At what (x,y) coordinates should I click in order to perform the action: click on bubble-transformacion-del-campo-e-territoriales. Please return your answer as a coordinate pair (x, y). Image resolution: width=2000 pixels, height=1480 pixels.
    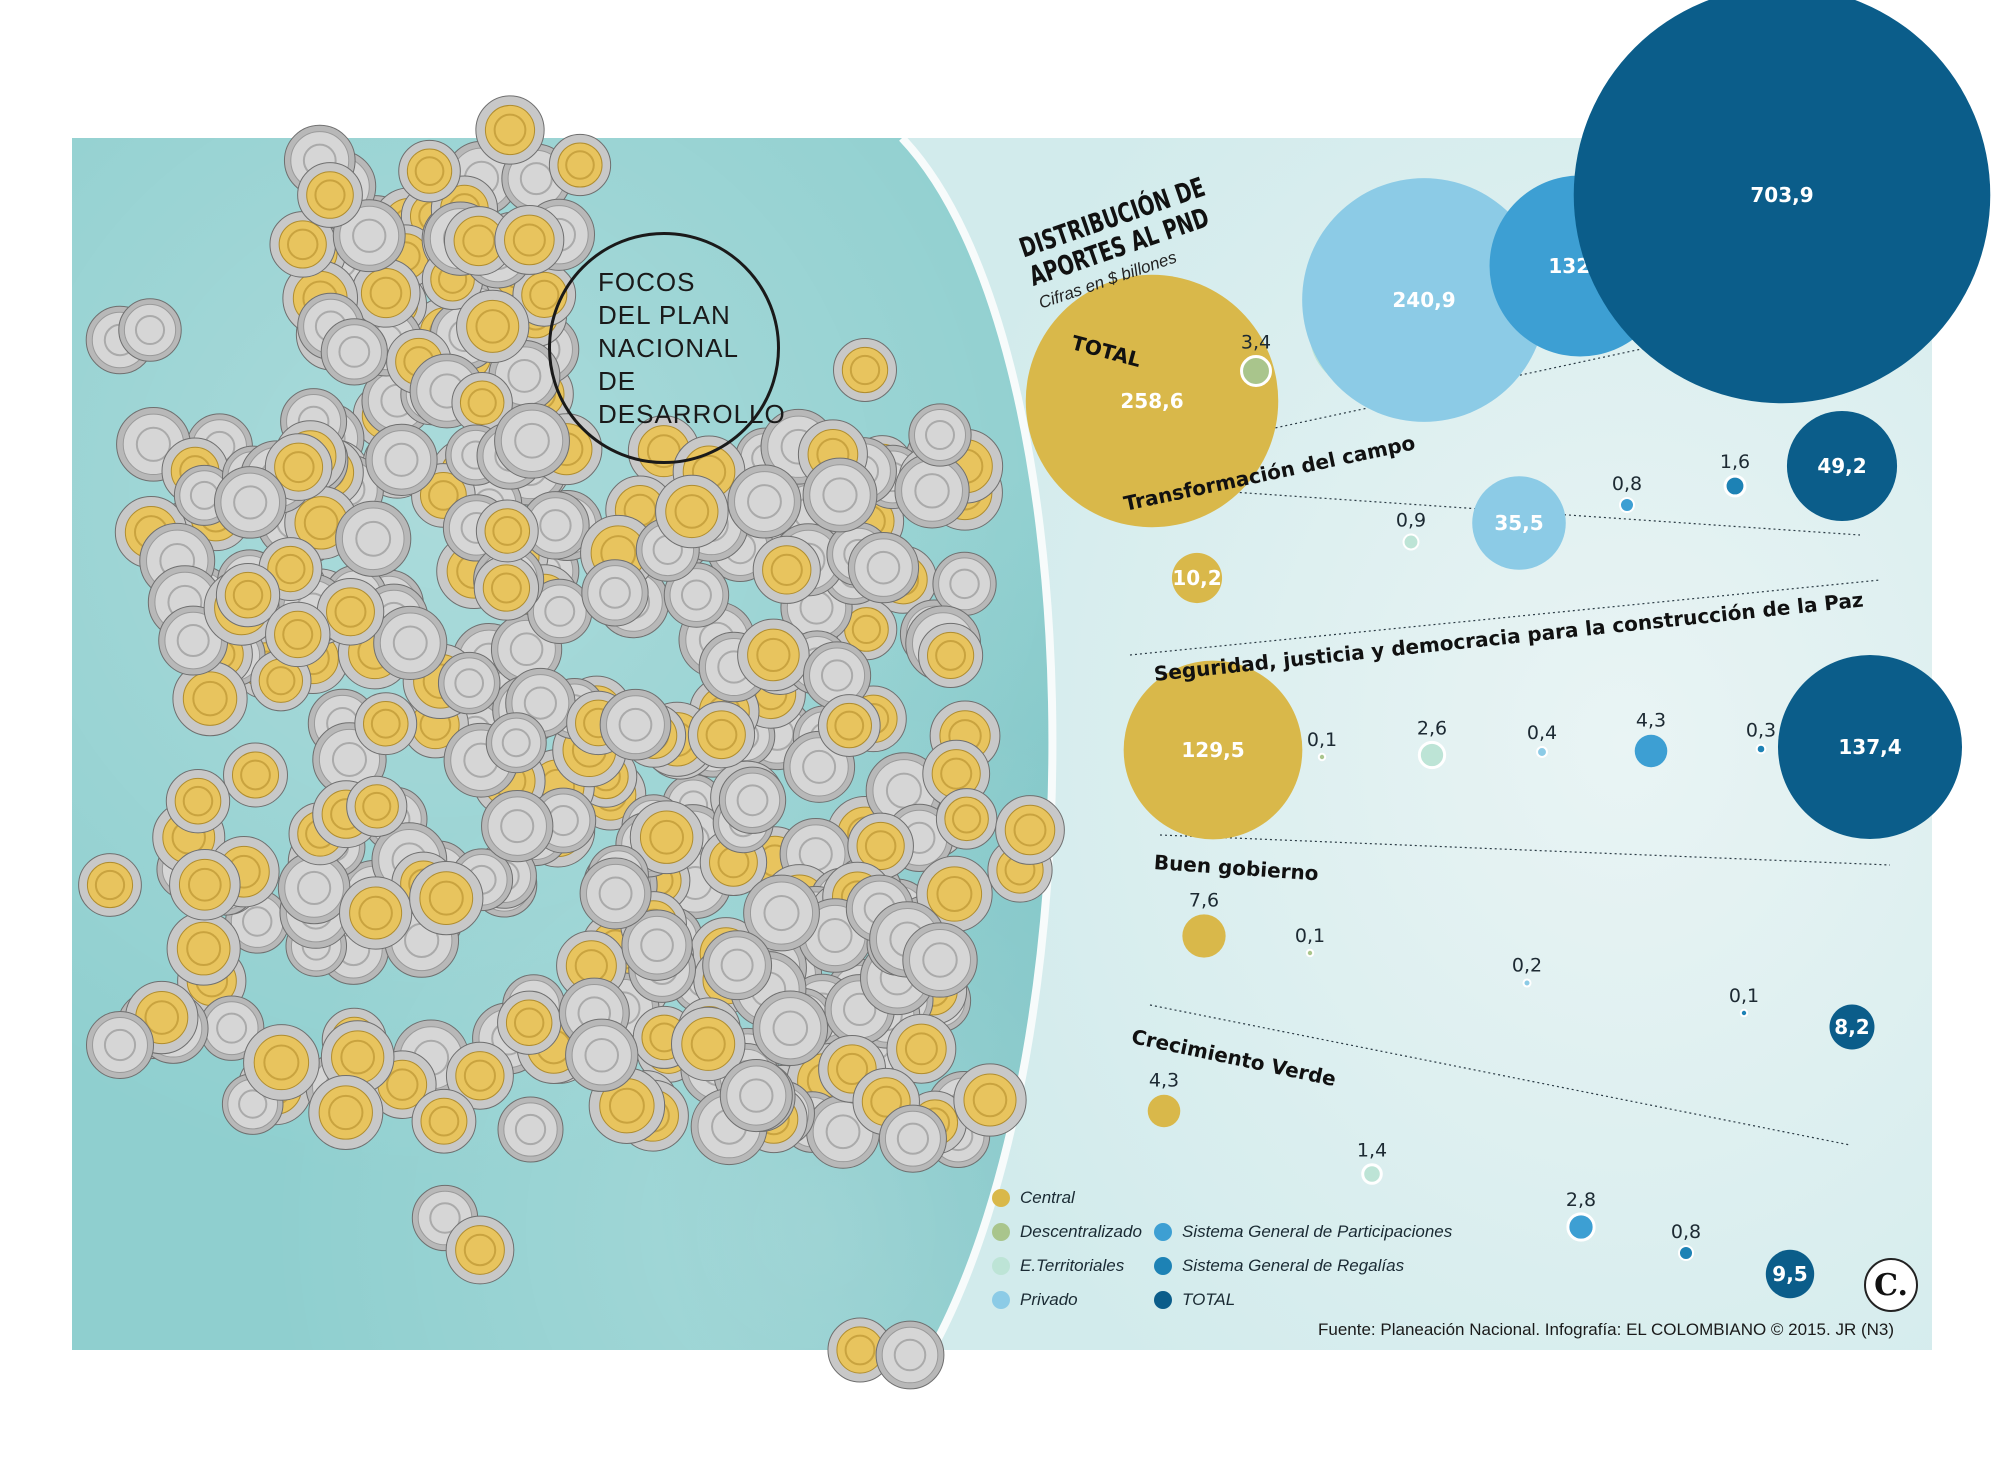
    Looking at the image, I should click on (1411, 542).